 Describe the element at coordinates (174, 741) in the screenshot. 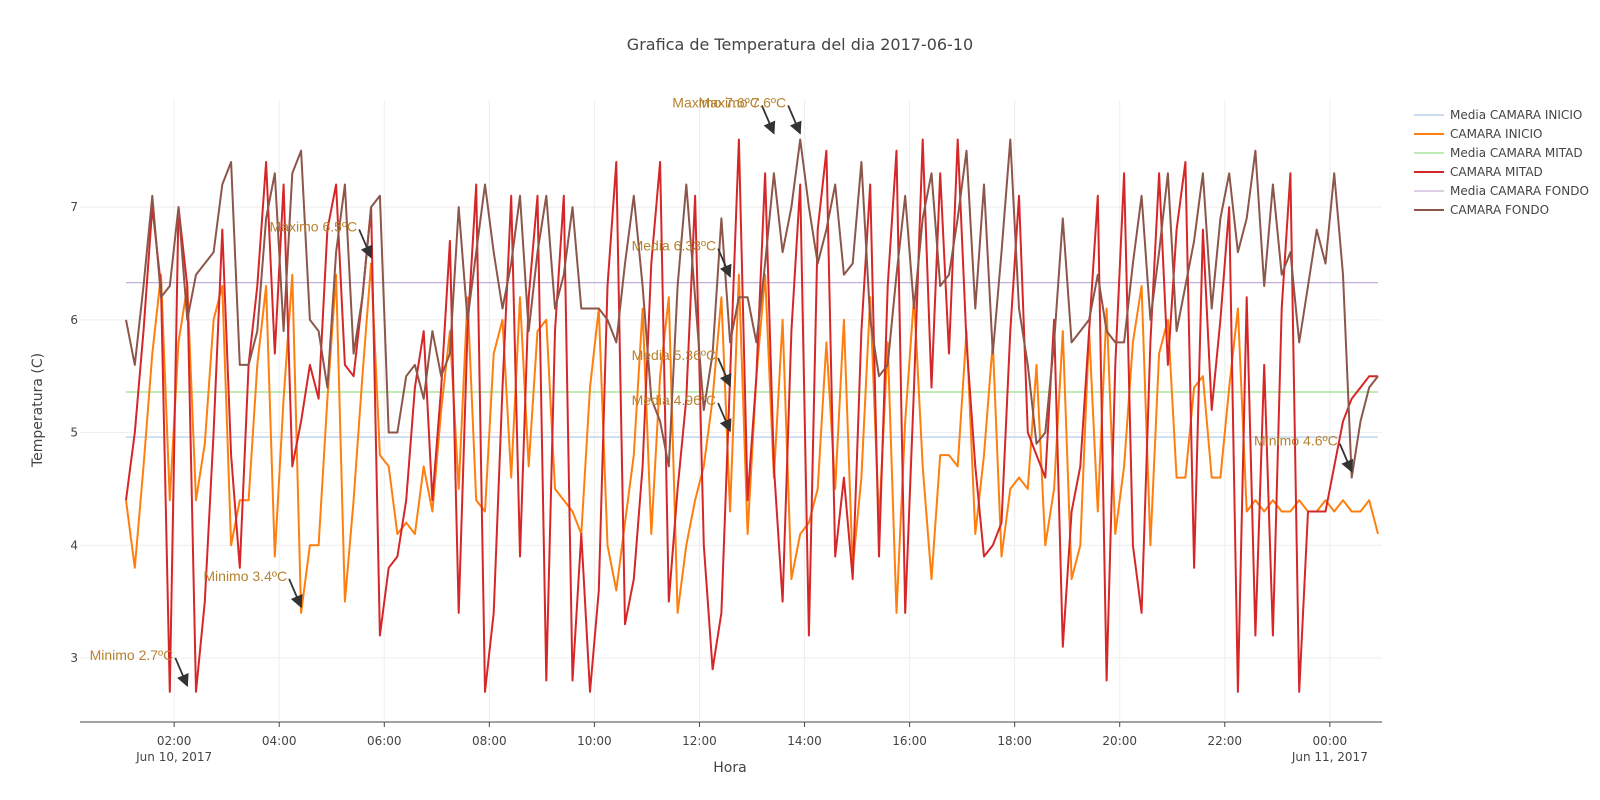

I see `x-tick-label: 02:00` at that location.